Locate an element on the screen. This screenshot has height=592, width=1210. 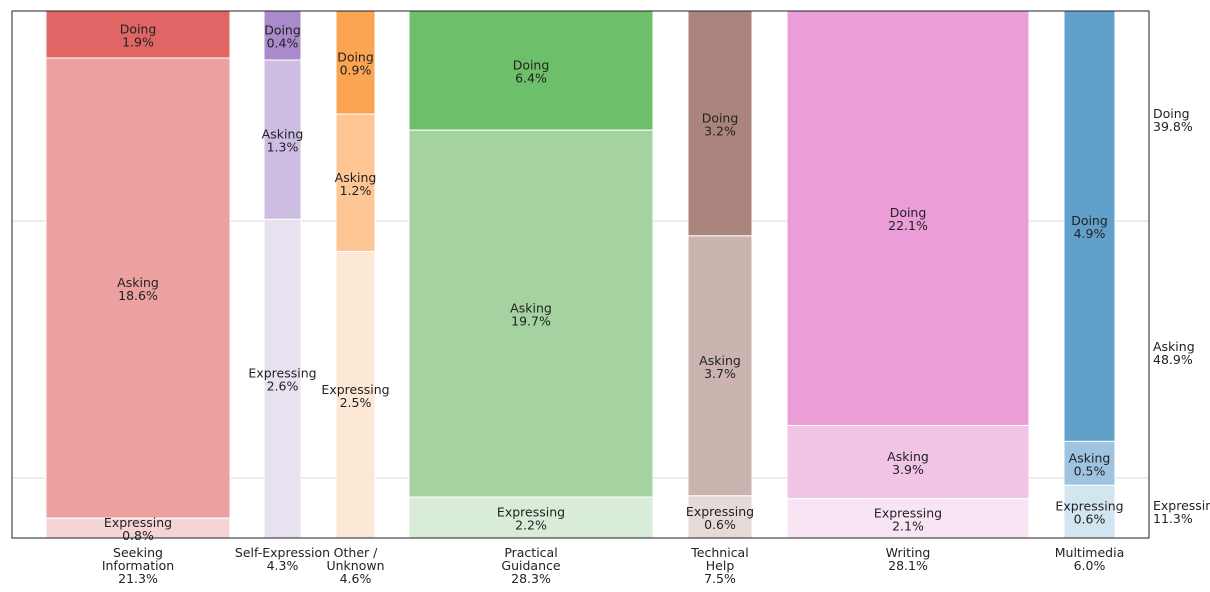
tile-label-practical-guidance-doing: Doing 6.4% is located at coordinates (531, 72).